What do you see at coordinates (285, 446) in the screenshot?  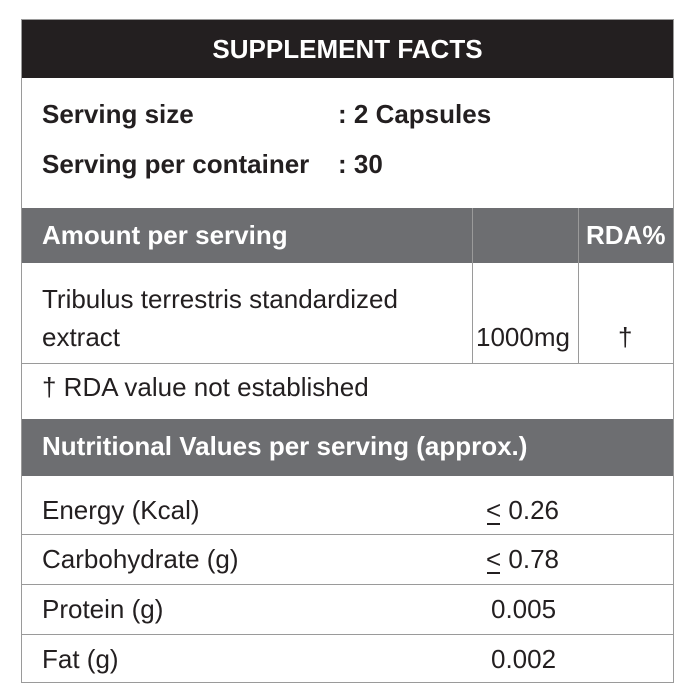 I see `nutritional-values-label: Nutritional Values per serving (approx.)` at bounding box center [285, 446].